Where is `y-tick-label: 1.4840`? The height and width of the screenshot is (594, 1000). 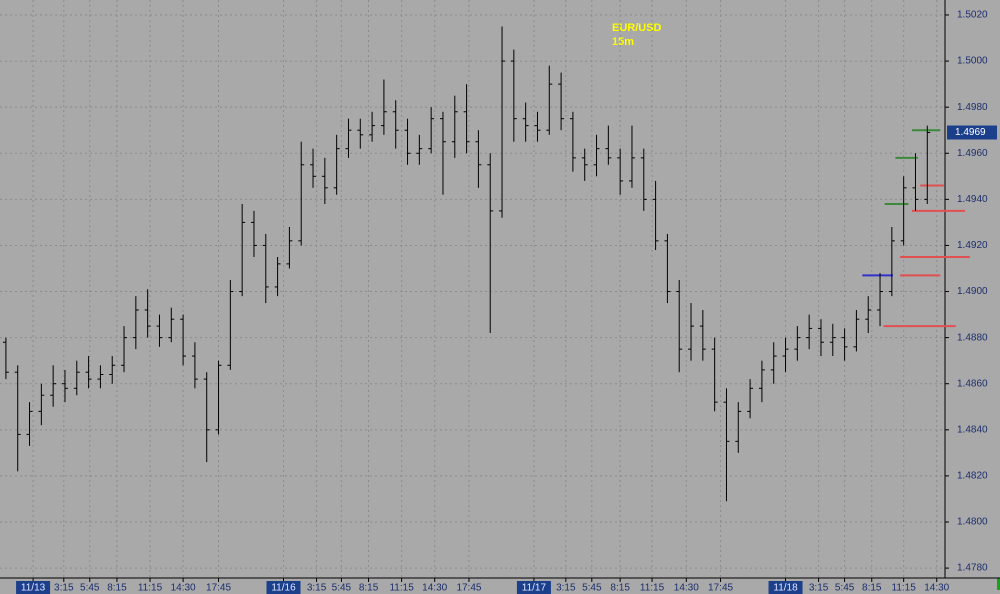
y-tick-label: 1.4840 is located at coordinates (972, 429).